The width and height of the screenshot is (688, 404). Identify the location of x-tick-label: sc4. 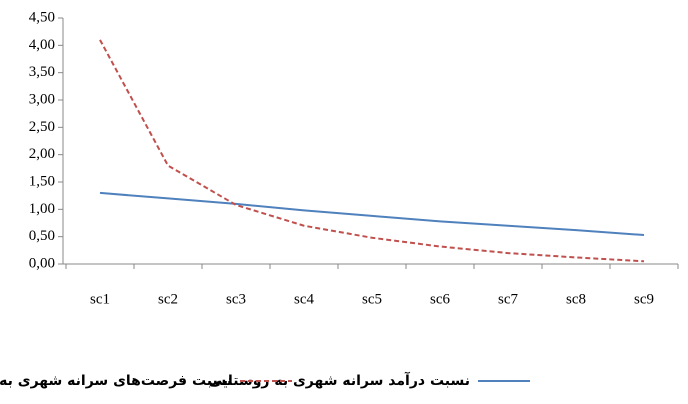
(304, 299).